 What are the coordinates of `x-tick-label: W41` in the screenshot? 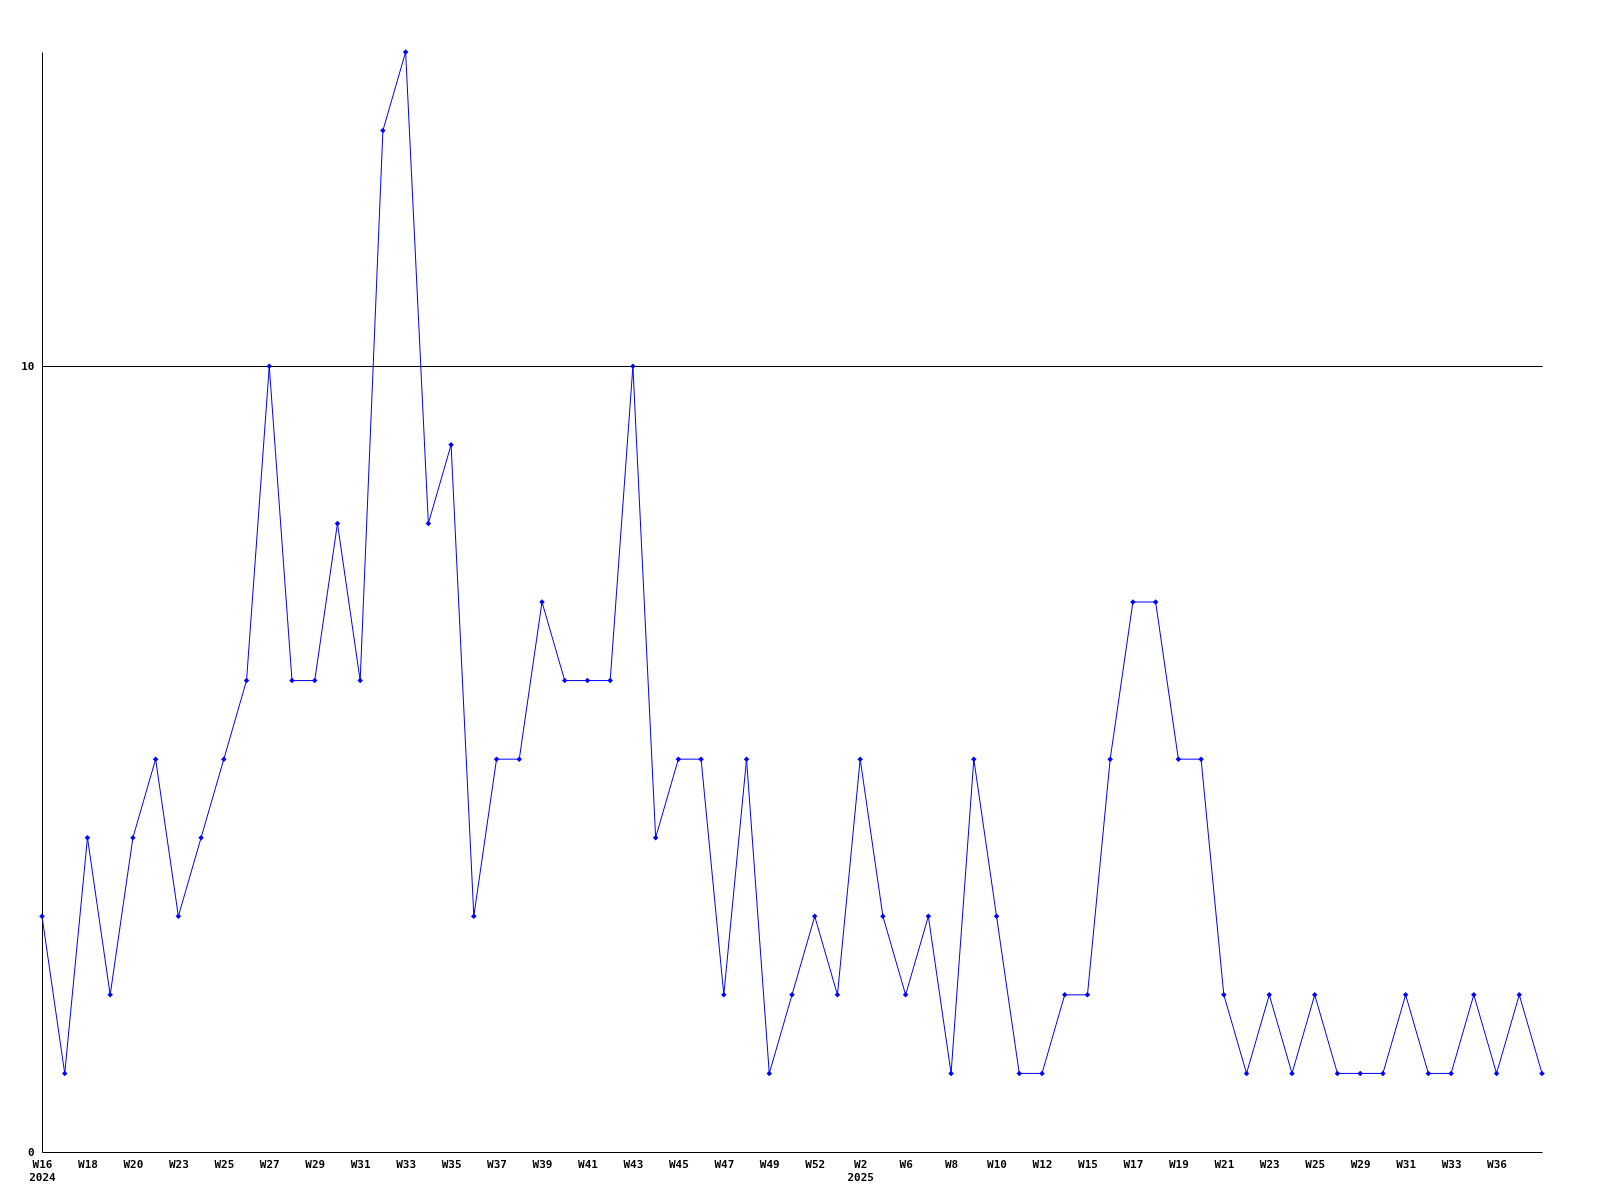 It's located at (588, 1164).